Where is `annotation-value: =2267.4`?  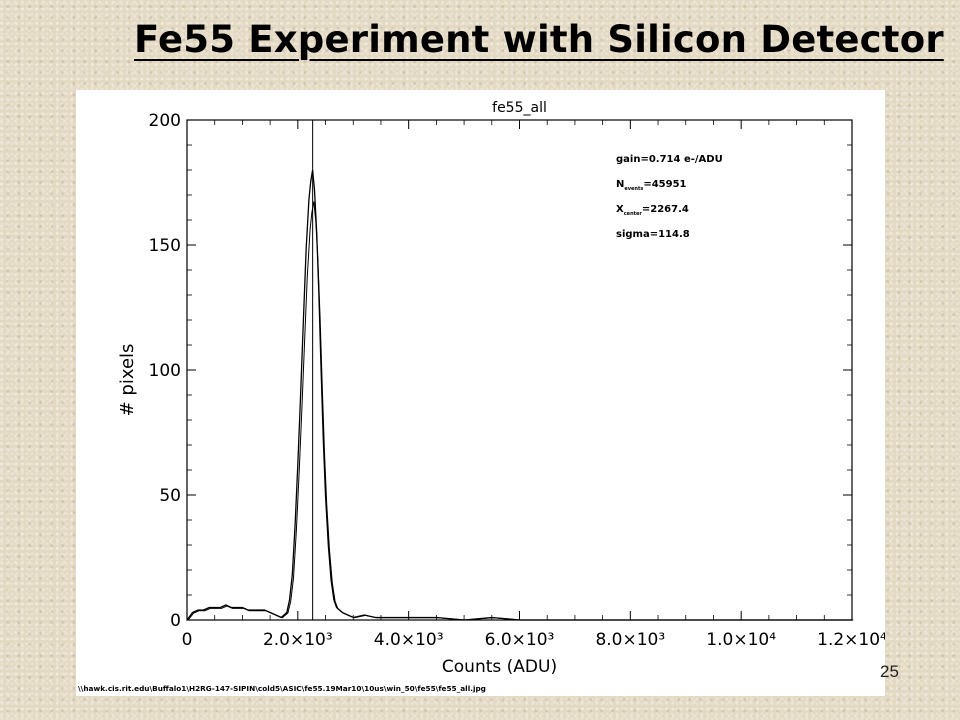 annotation-value: =2267.4 is located at coordinates (665, 209).